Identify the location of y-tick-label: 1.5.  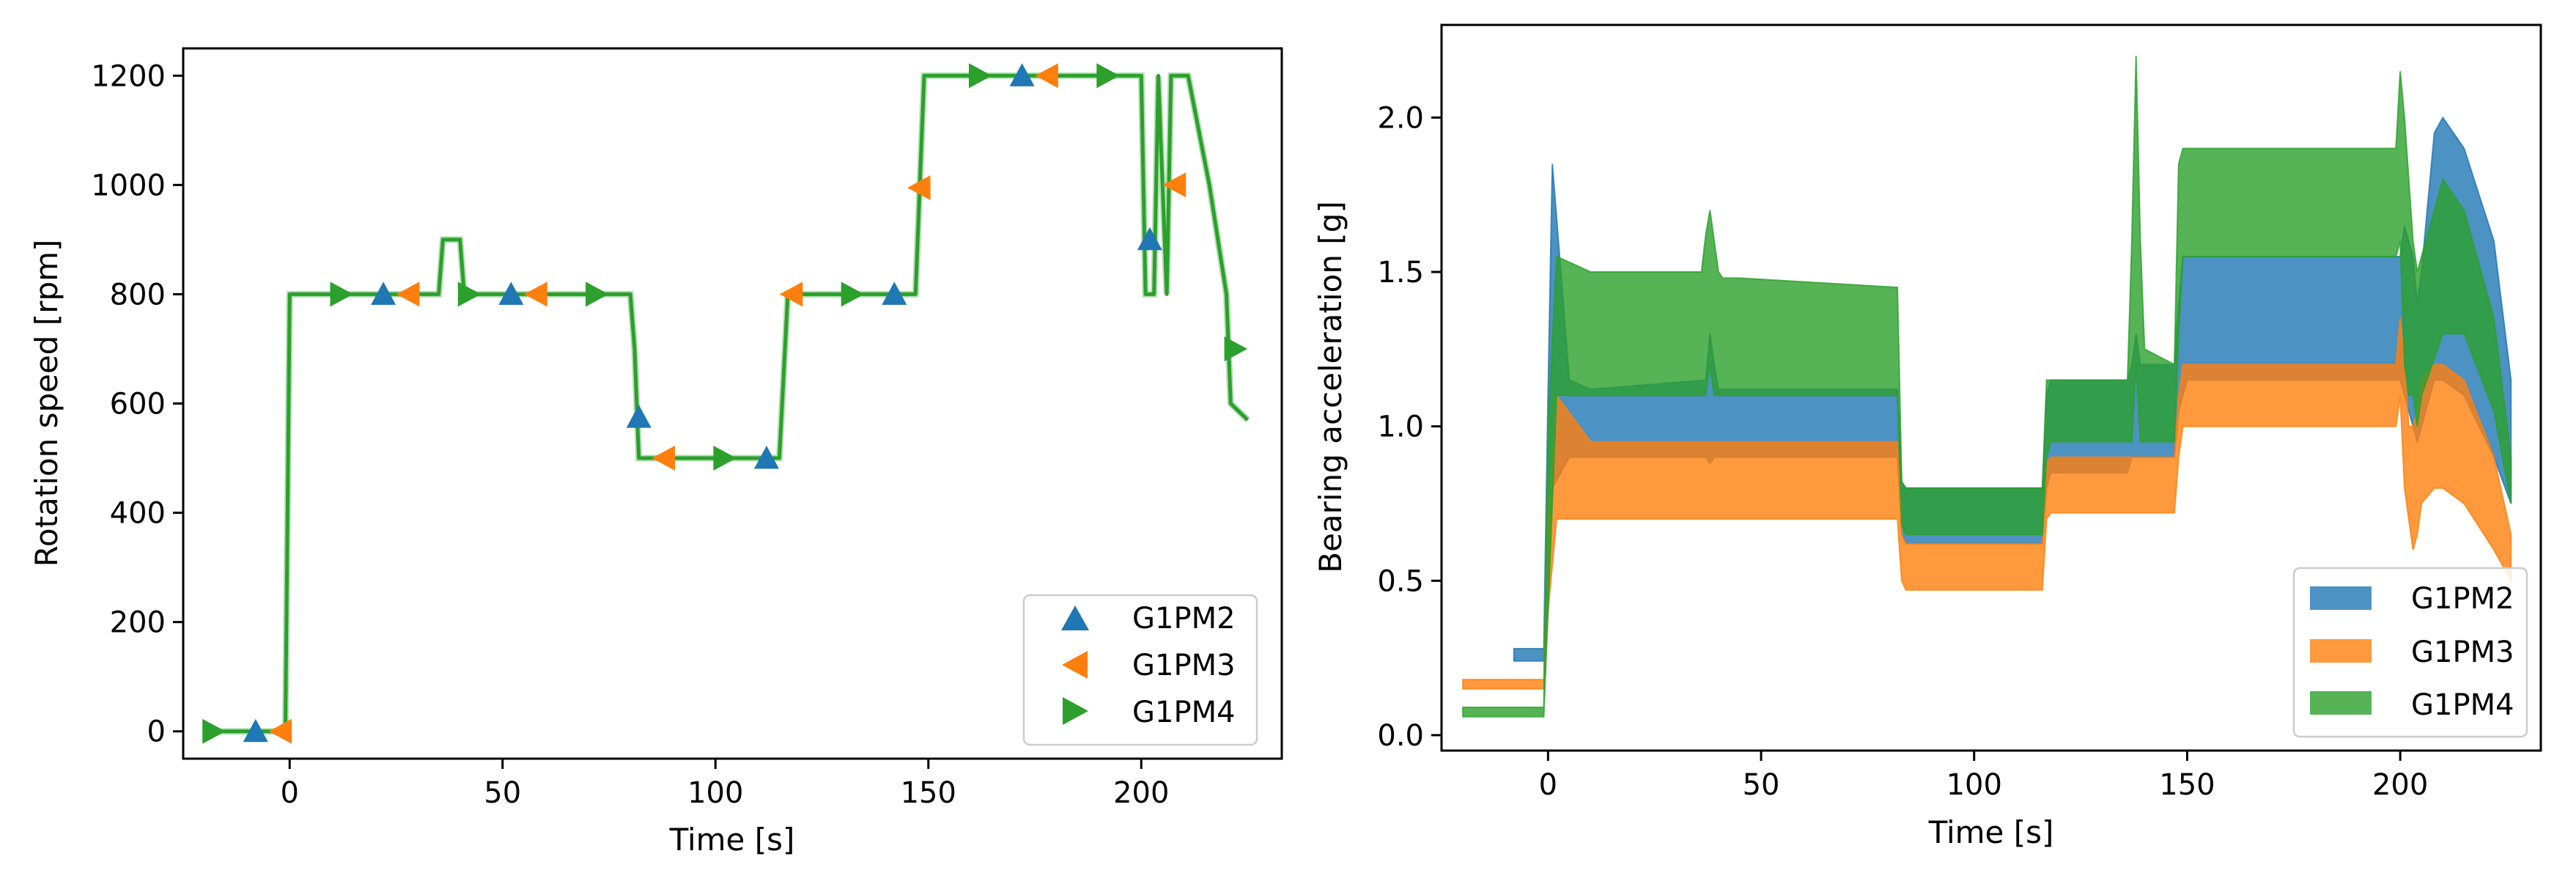
(1400, 273).